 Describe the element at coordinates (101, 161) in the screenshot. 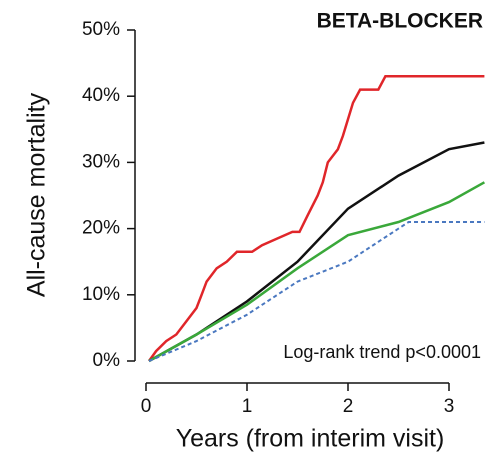

I see `y-tick-label: 30%` at that location.